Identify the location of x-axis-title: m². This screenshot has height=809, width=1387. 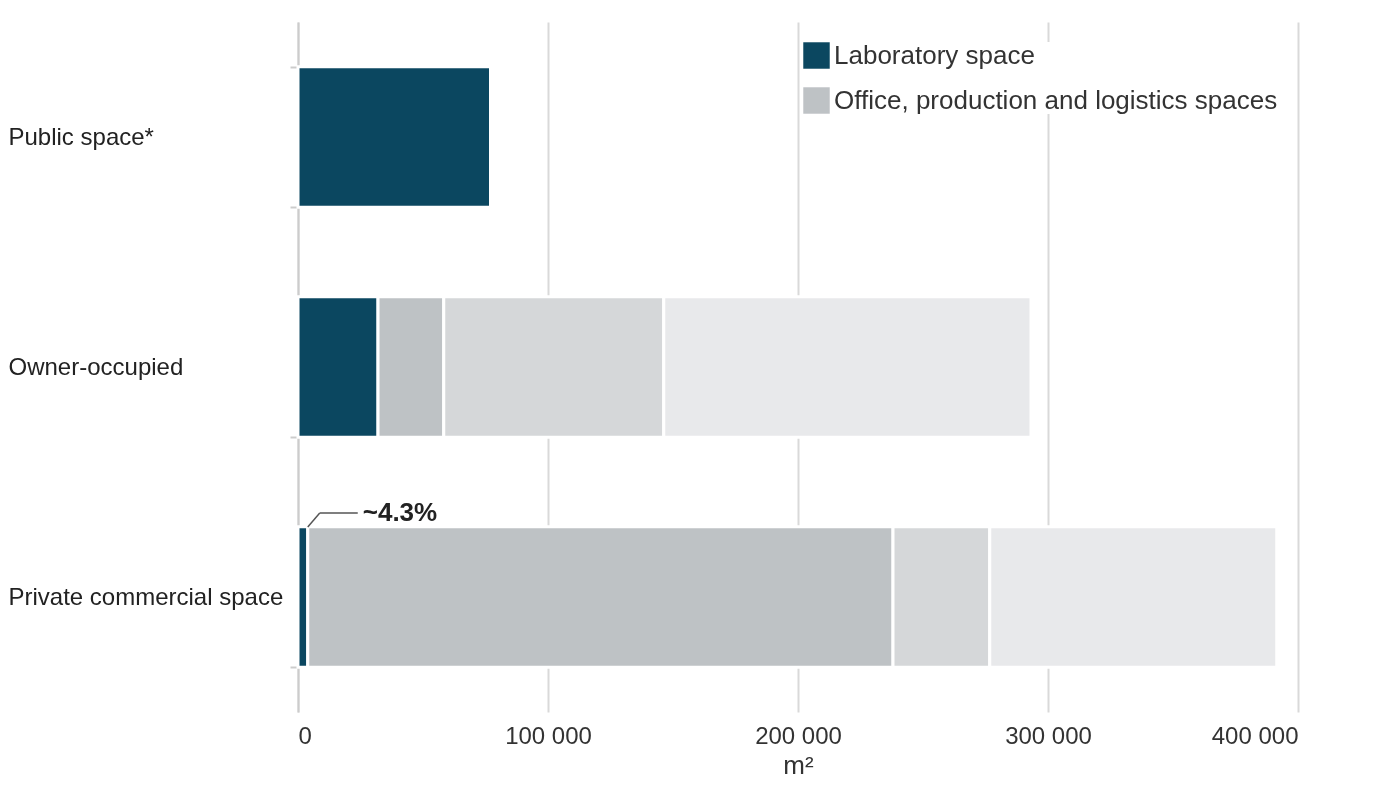
(798, 764).